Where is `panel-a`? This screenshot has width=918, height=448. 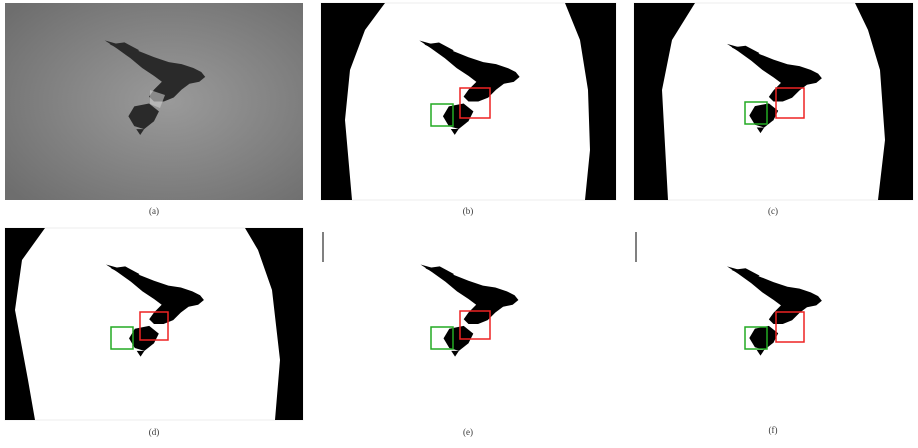
panel-a is located at coordinates (154, 101).